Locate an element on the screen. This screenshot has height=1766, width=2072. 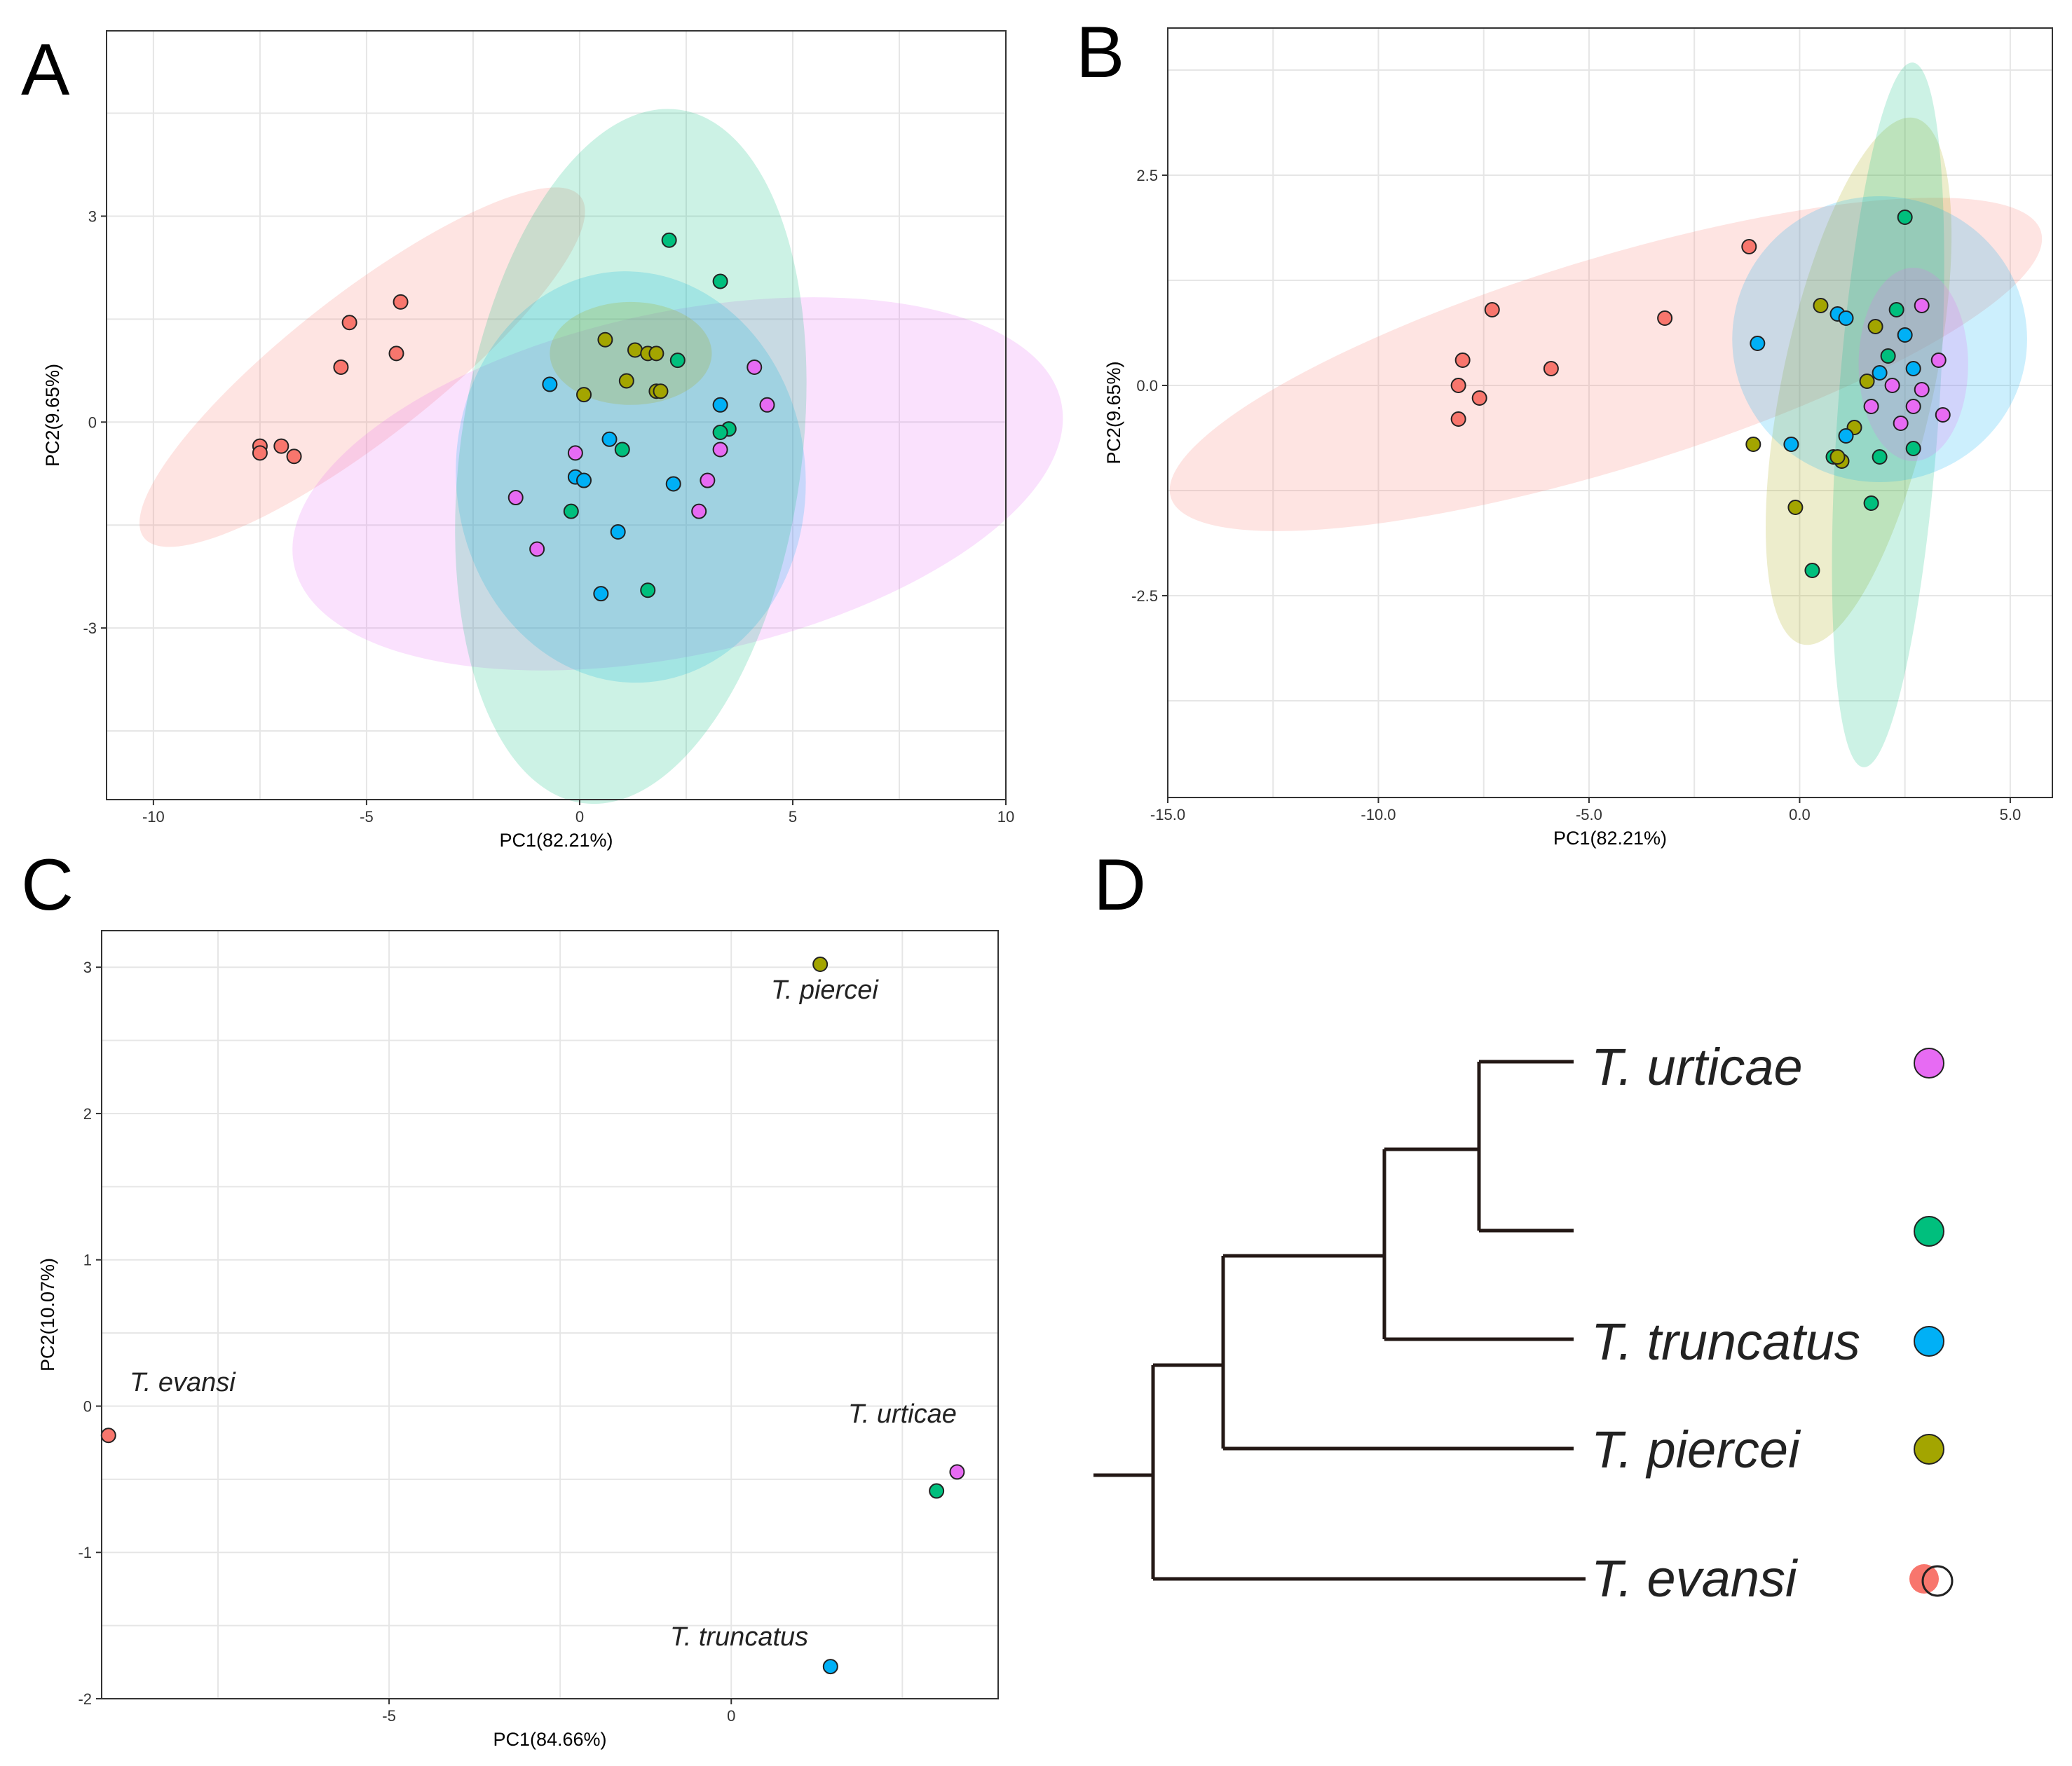
panel-letter-a: A is located at coordinates (45, 70).